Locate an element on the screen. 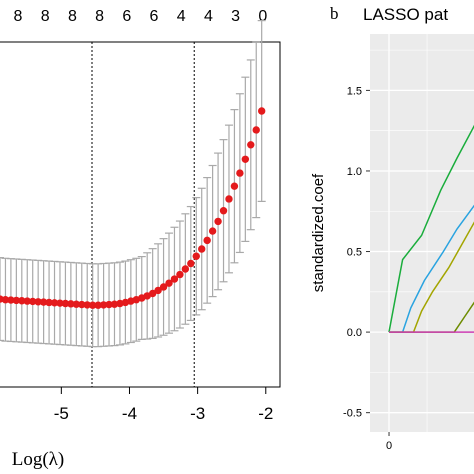  b-y-tick-label: 1.0 is located at coordinates (354, 172).